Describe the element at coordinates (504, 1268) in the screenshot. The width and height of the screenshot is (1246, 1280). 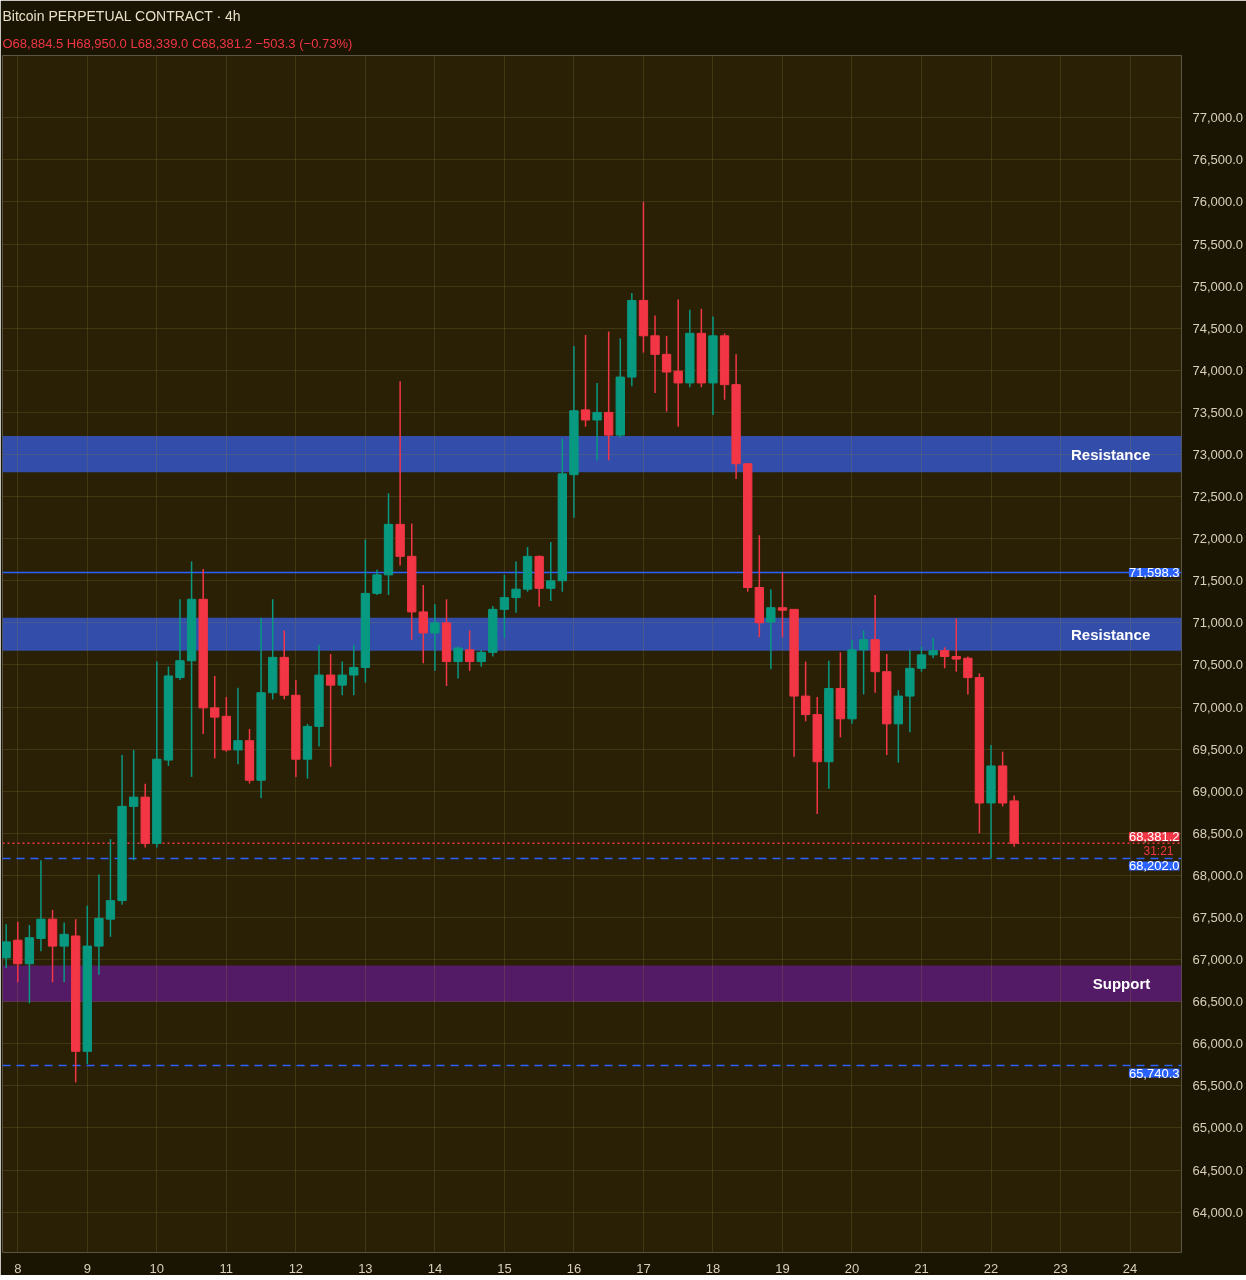
I see `x-tick-label: 15` at that location.